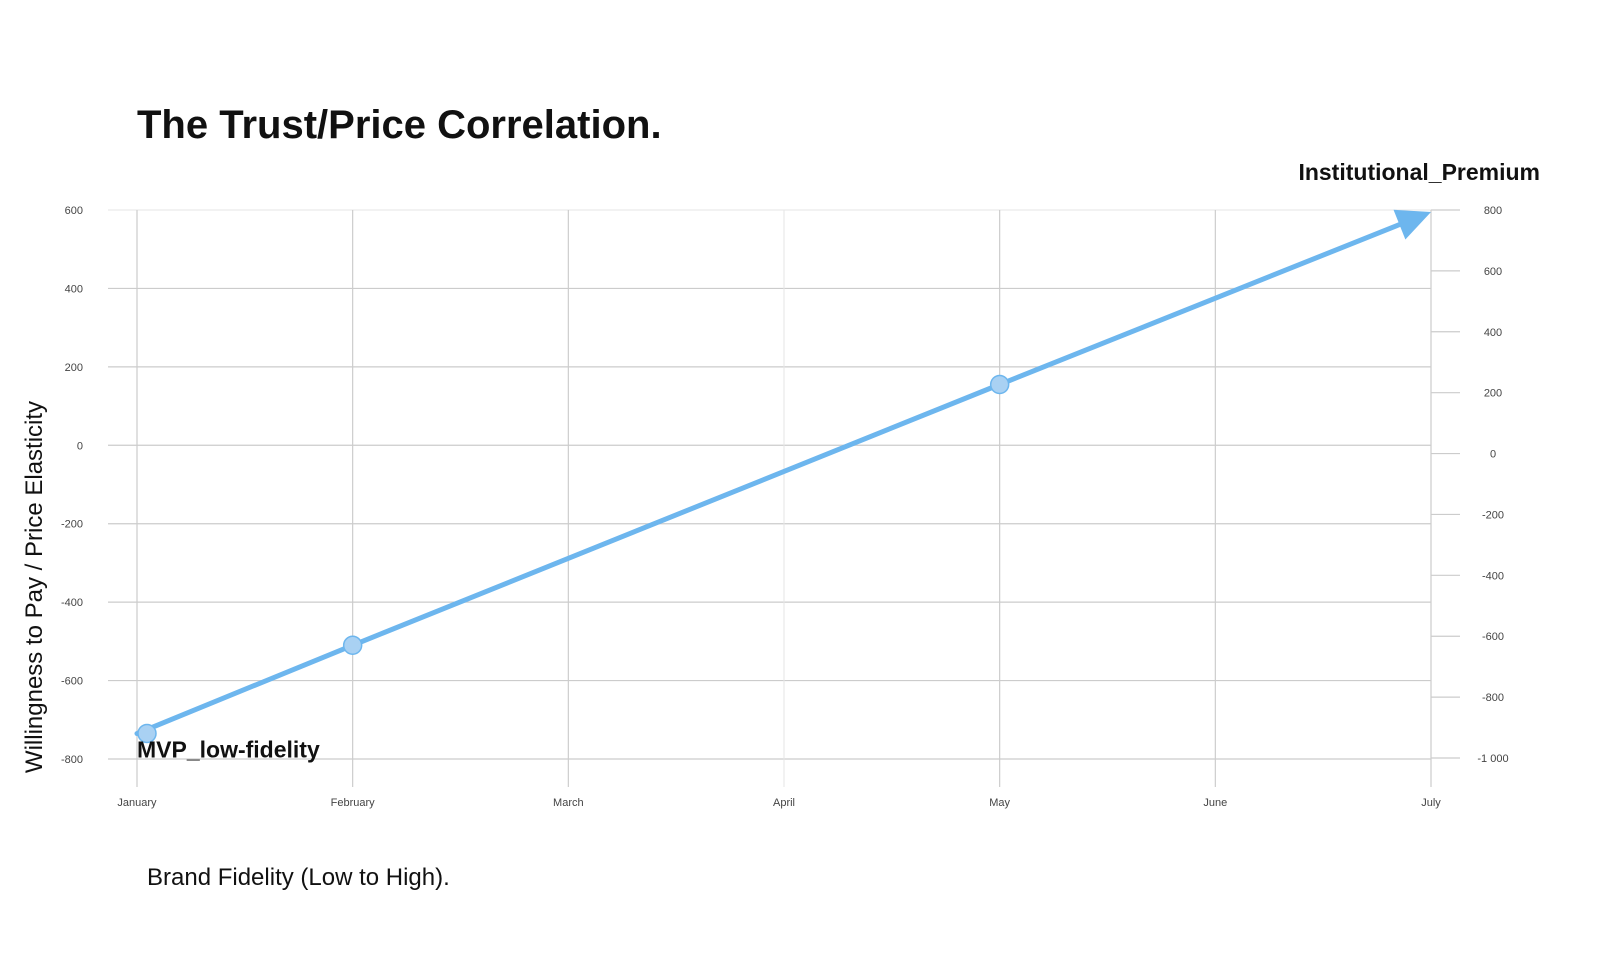 The width and height of the screenshot is (1600, 965). Describe the element at coordinates (1493, 333) in the screenshot. I see `right-y-tick-label: 400` at that location.